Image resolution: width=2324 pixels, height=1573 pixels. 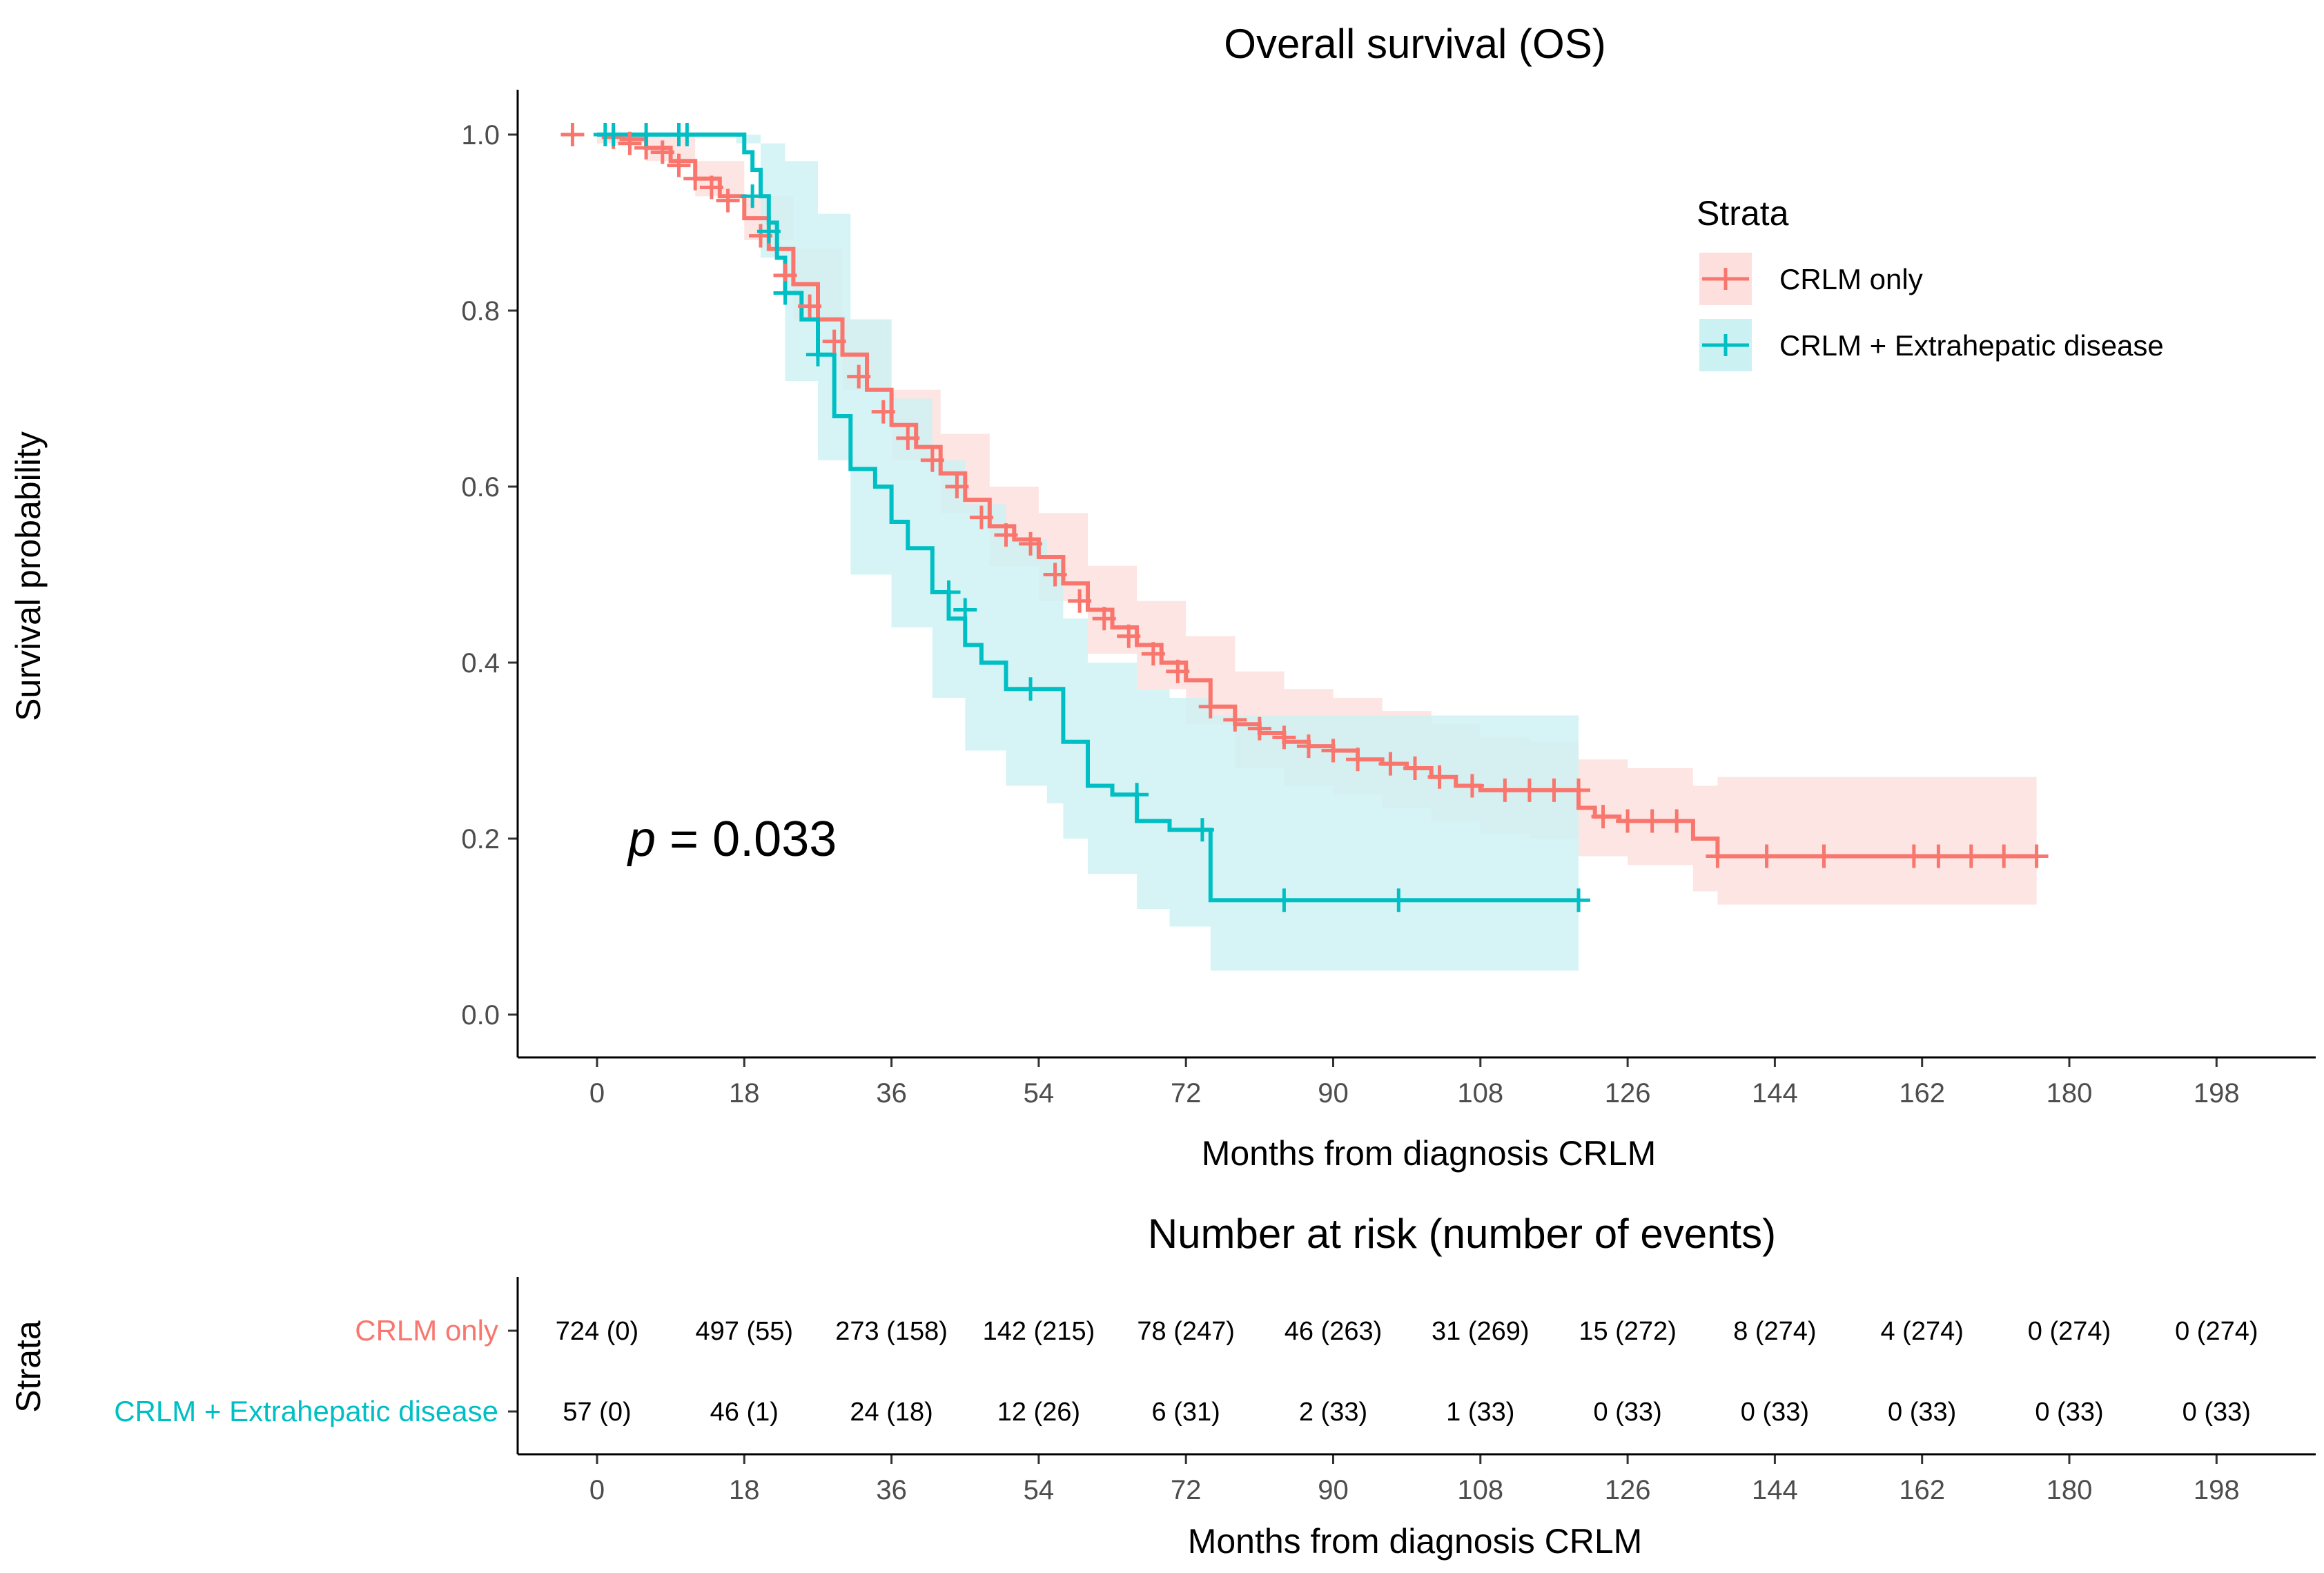 I want to click on risk-x-tick-label: 90, so click(x=1333, y=1490).